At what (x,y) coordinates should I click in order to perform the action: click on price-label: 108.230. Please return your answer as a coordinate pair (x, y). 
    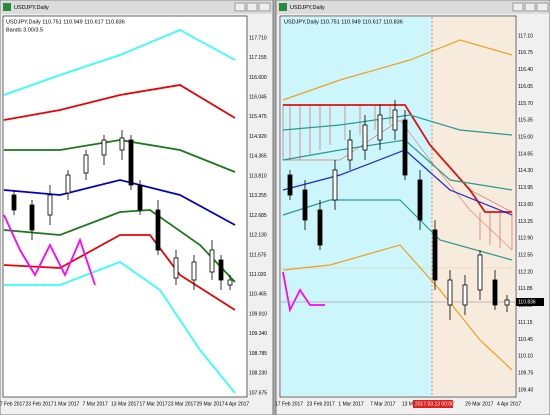
    Looking at the image, I should click on (258, 374).